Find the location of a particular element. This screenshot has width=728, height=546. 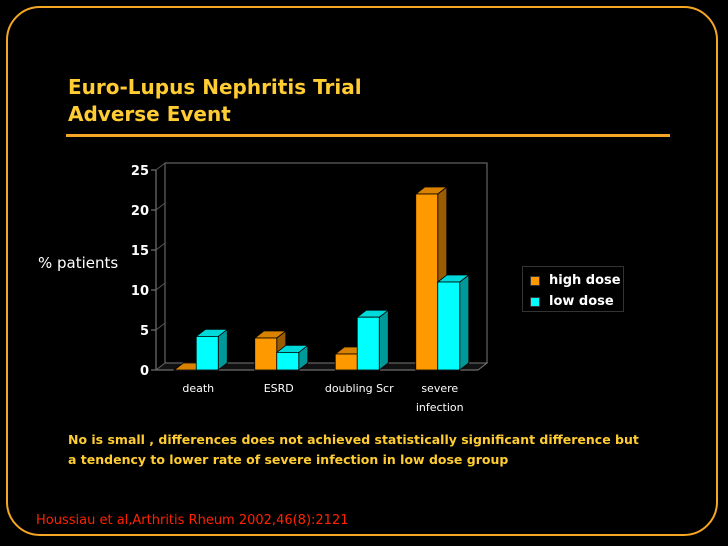

x-tick-label: death is located at coordinates (198, 388).